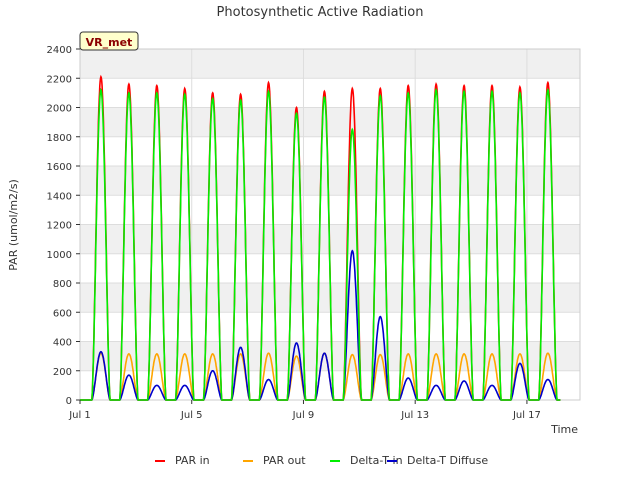 The width and height of the screenshot is (640, 480). What do you see at coordinates (192, 460) in the screenshot?
I see `legend-label: PAR in` at bounding box center [192, 460].